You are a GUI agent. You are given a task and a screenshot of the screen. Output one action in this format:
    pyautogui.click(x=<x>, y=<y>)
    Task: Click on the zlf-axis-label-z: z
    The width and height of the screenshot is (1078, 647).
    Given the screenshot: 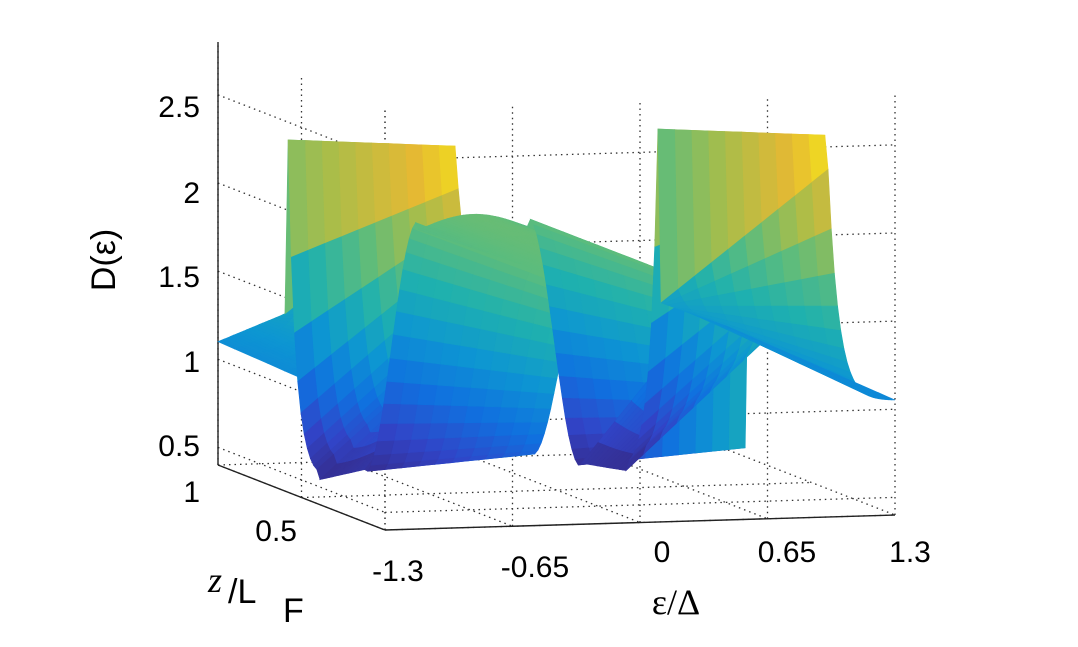 What is the action you would take?
    pyautogui.click(x=214, y=580)
    